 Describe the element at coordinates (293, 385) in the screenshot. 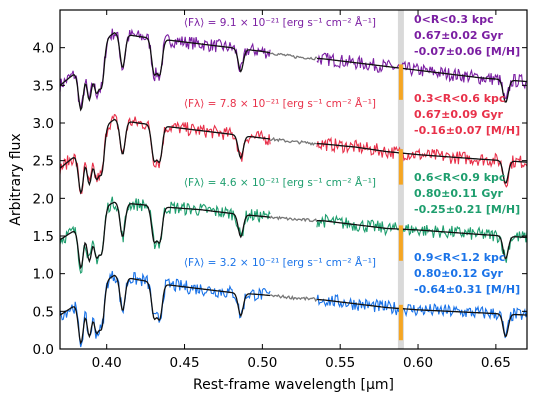

I see `x-axis-label: Rest-frame wavelength [μm]` at that location.